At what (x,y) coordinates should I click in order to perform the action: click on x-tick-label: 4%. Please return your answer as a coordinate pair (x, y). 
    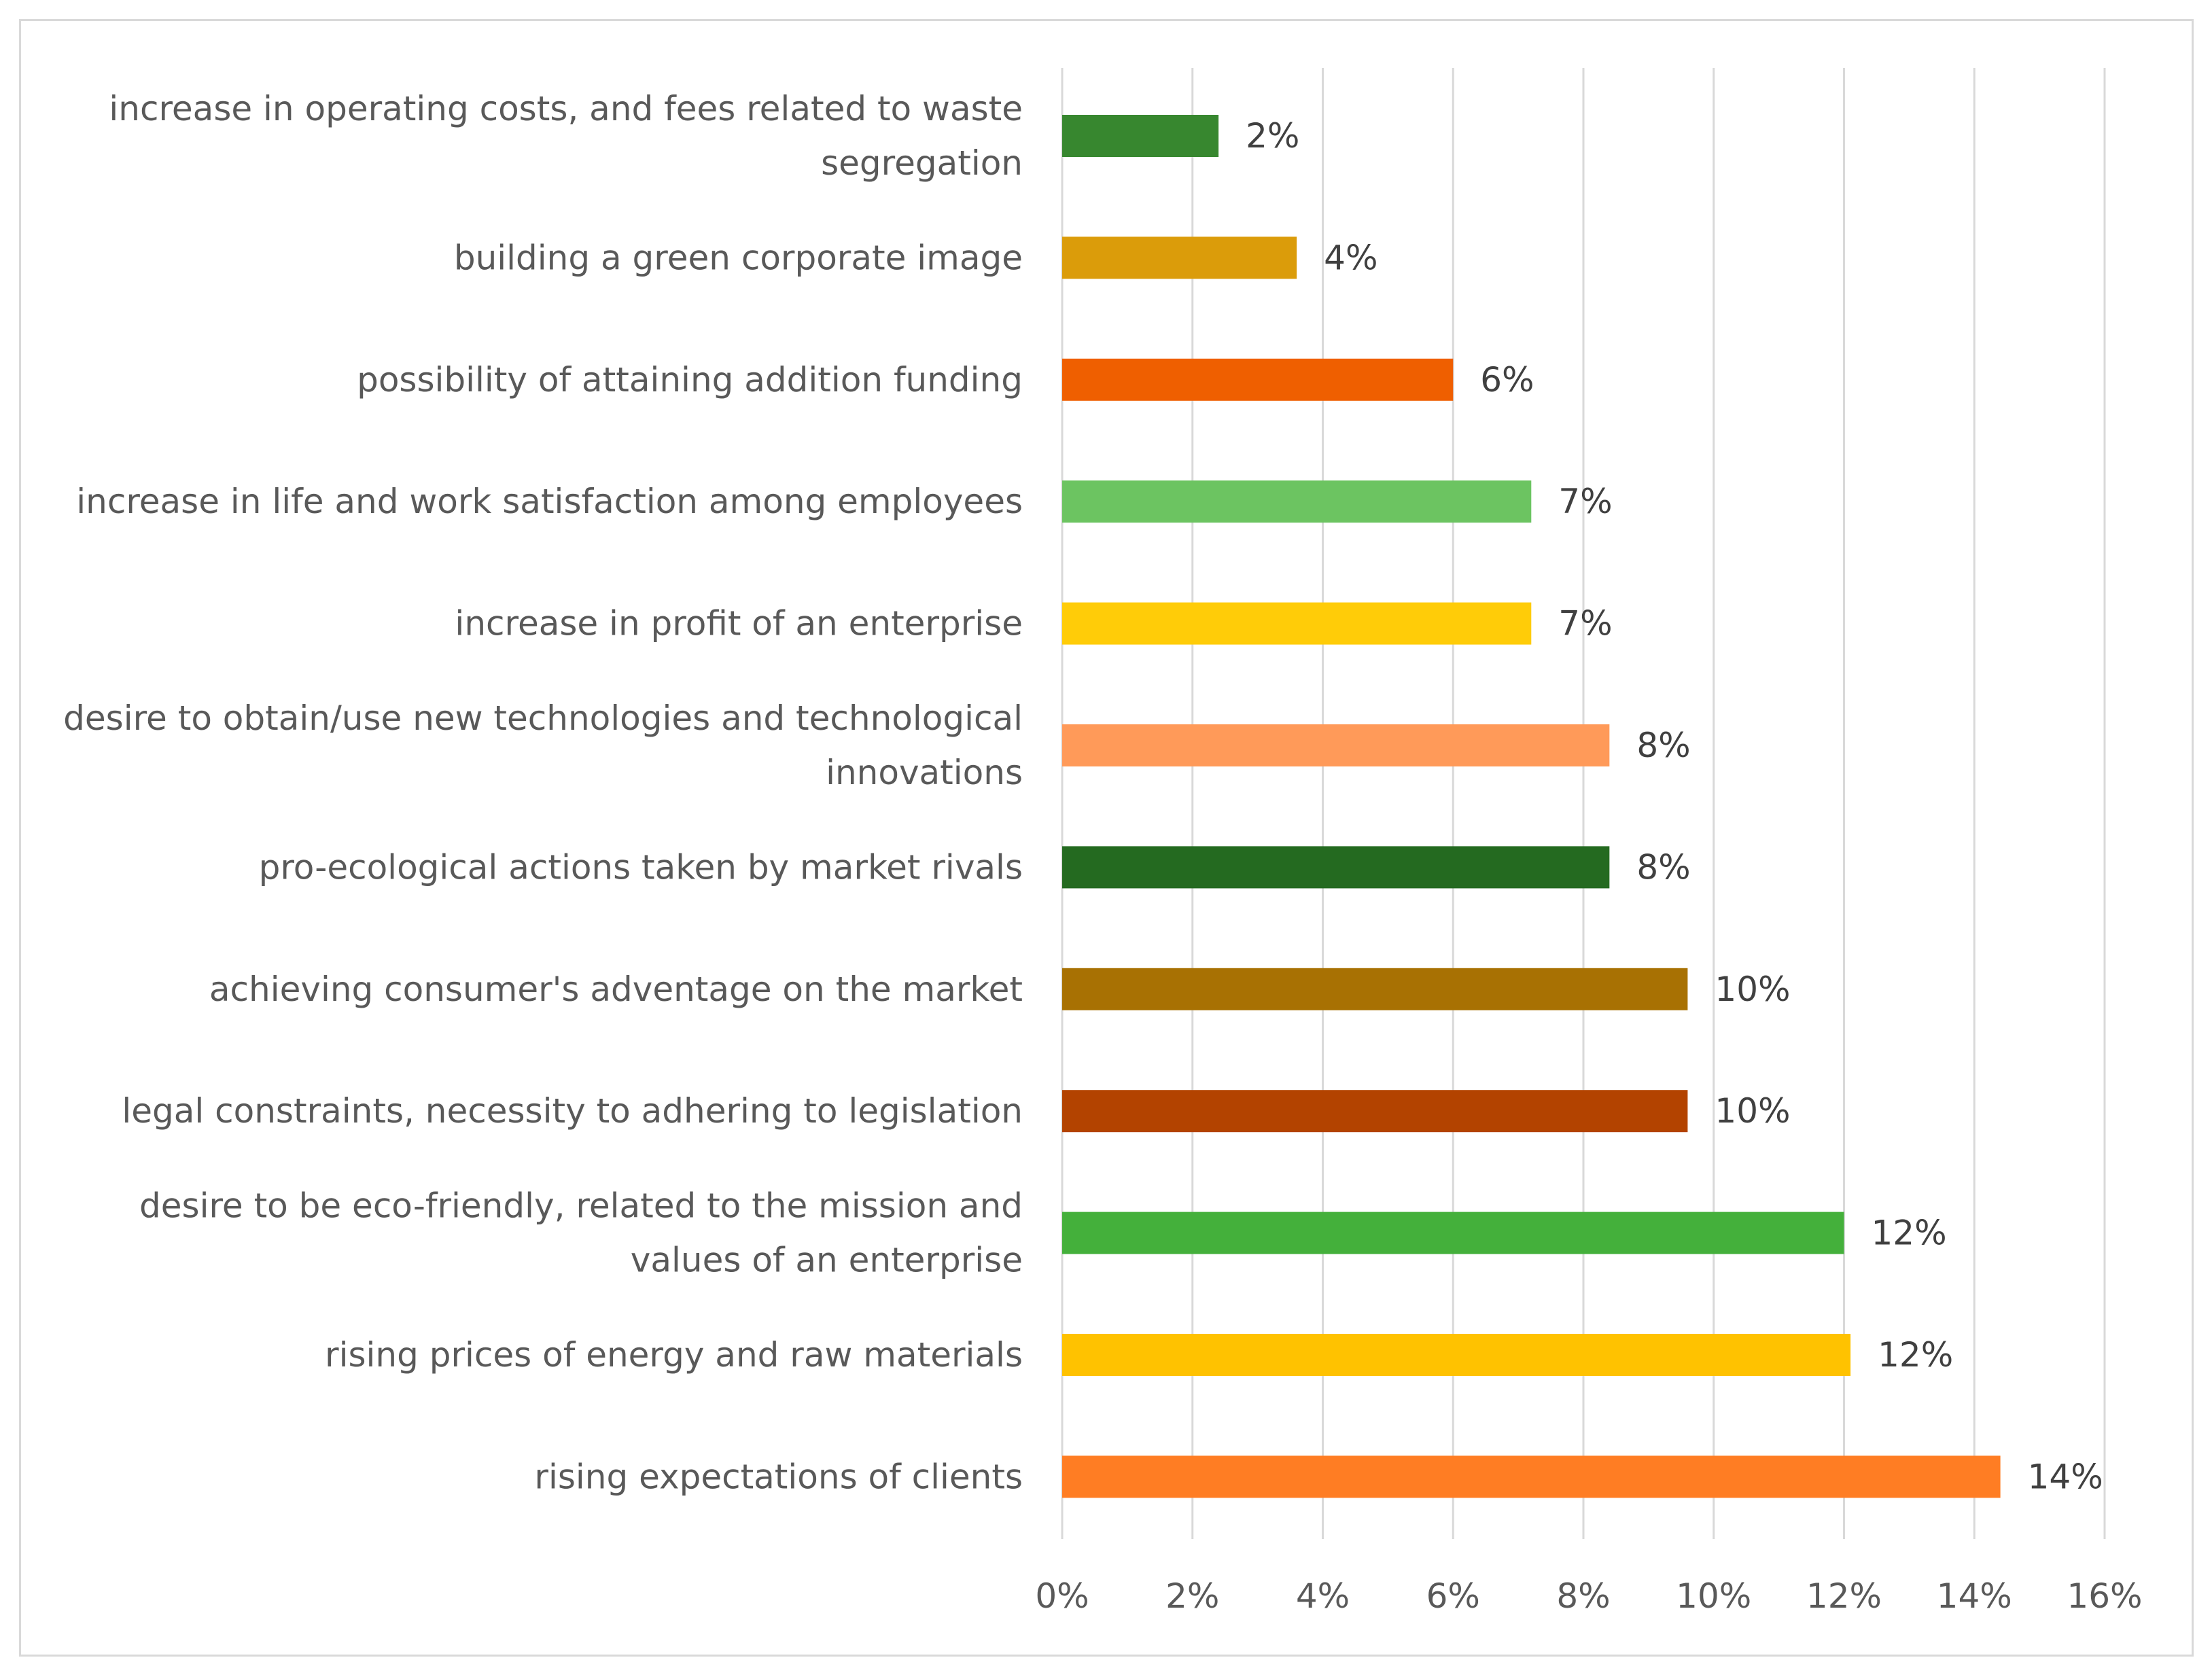
    Looking at the image, I should click on (1323, 1596).